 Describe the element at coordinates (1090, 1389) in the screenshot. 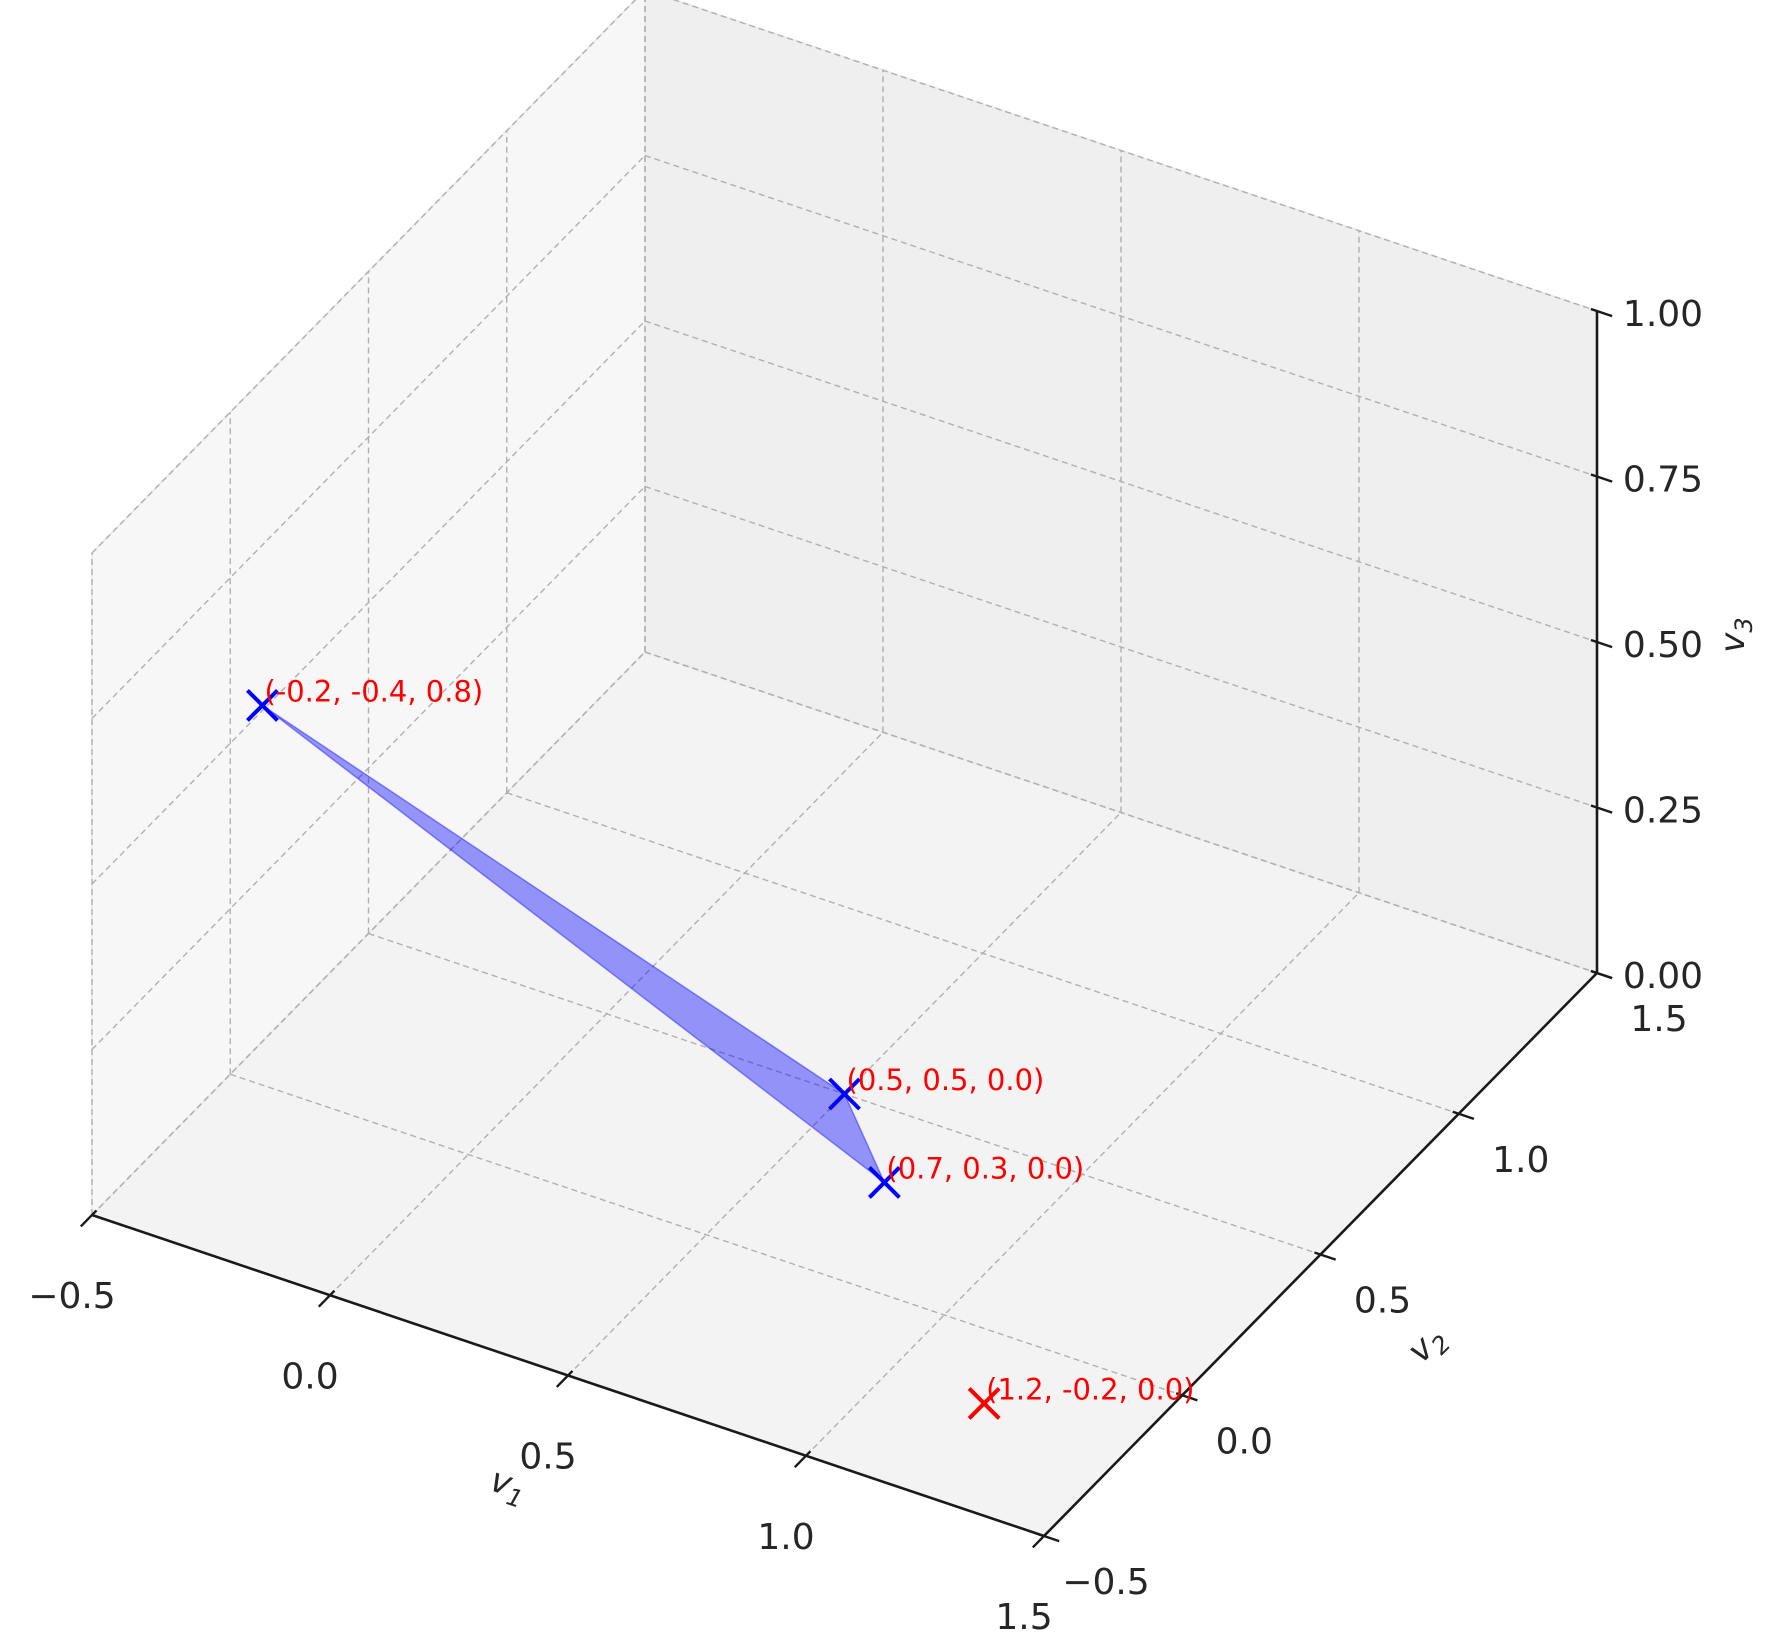

I see `point-label-4: (1.2, -0.2, 0.0)` at that location.